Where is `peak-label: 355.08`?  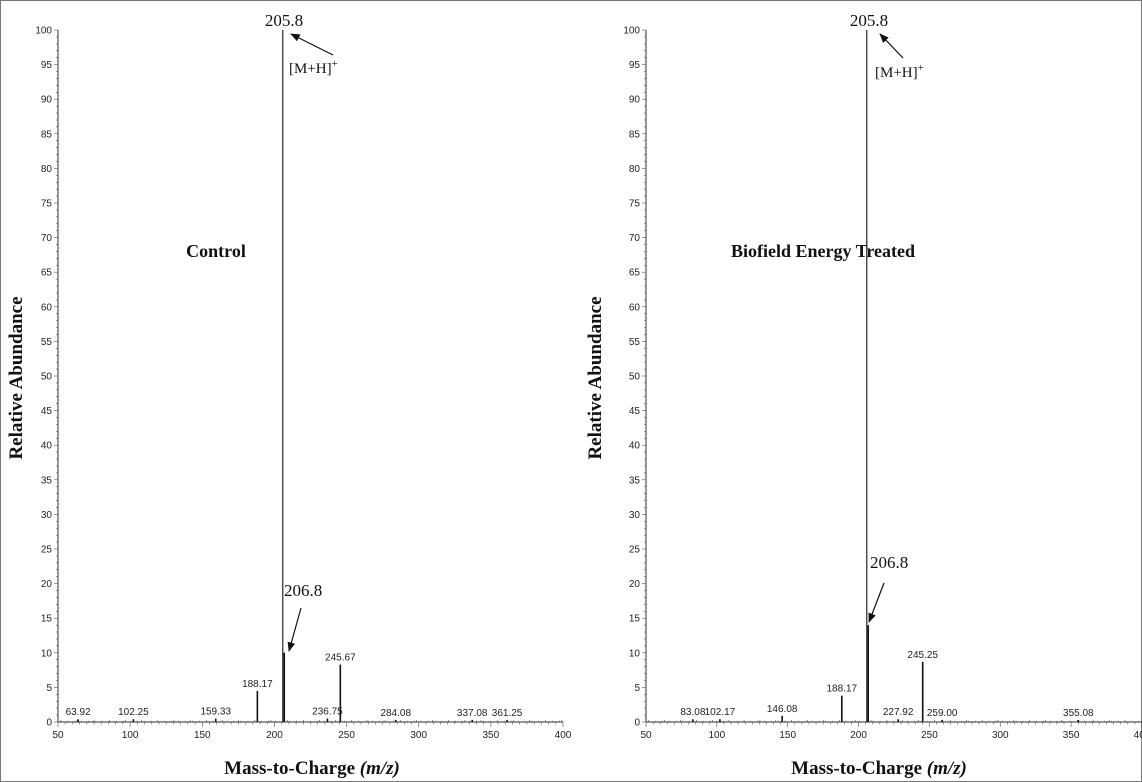
peak-label: 355.08 is located at coordinates (1078, 713).